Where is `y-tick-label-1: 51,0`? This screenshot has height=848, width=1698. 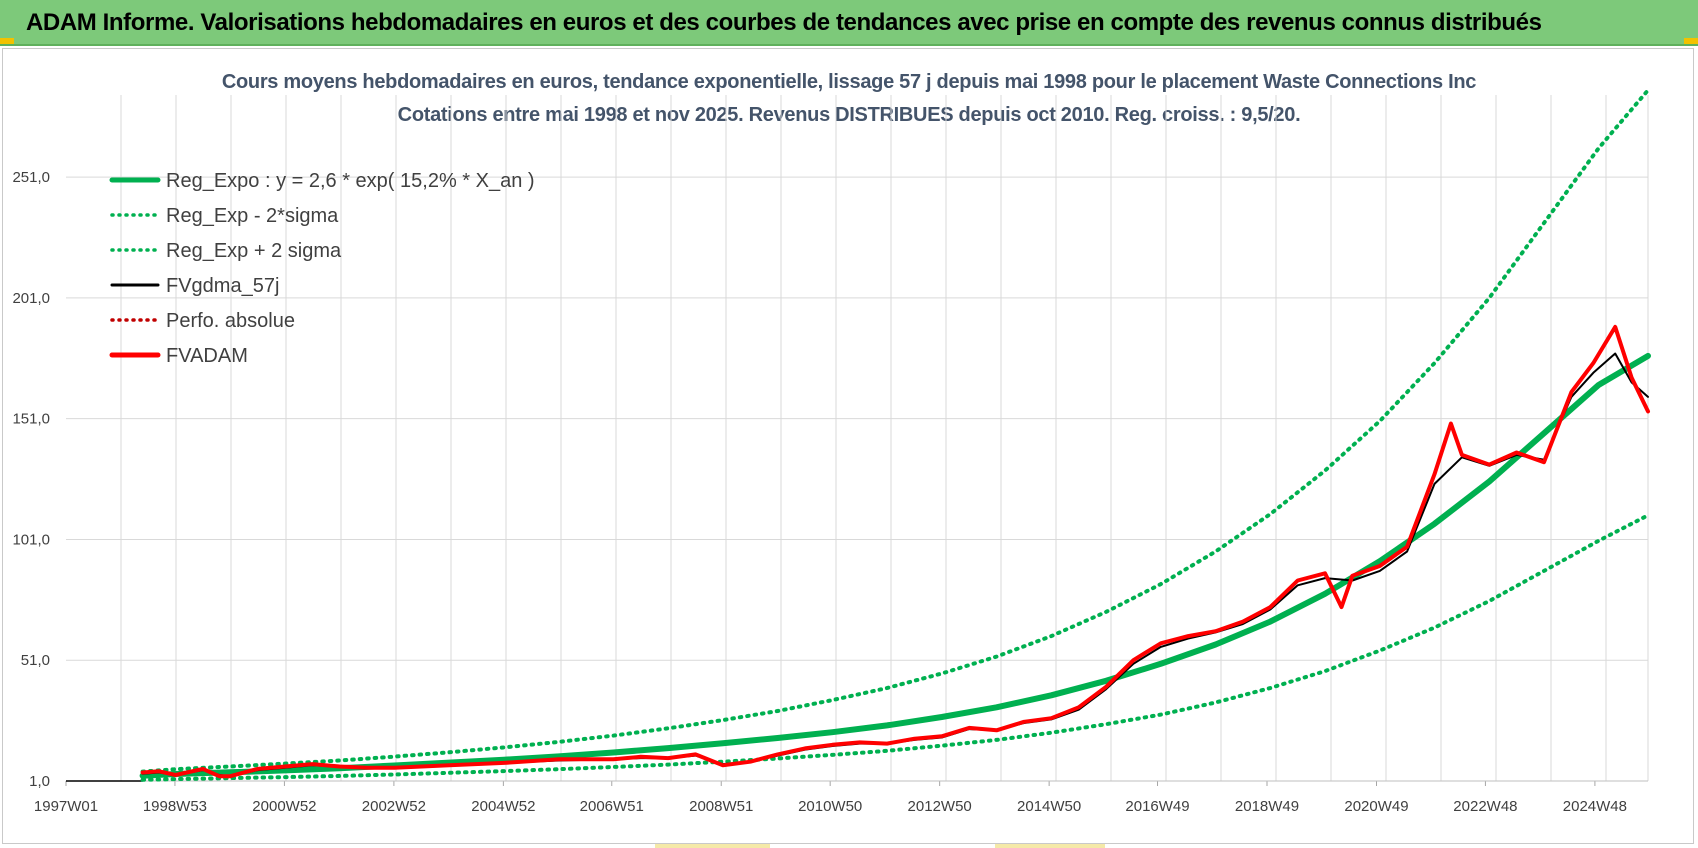
y-tick-label-1: 51,0 is located at coordinates (35, 660).